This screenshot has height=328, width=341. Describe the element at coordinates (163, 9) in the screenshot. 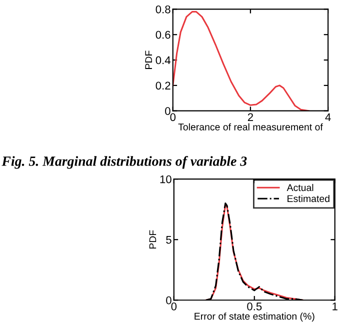

I see `y-tick-label: 0.8` at that location.